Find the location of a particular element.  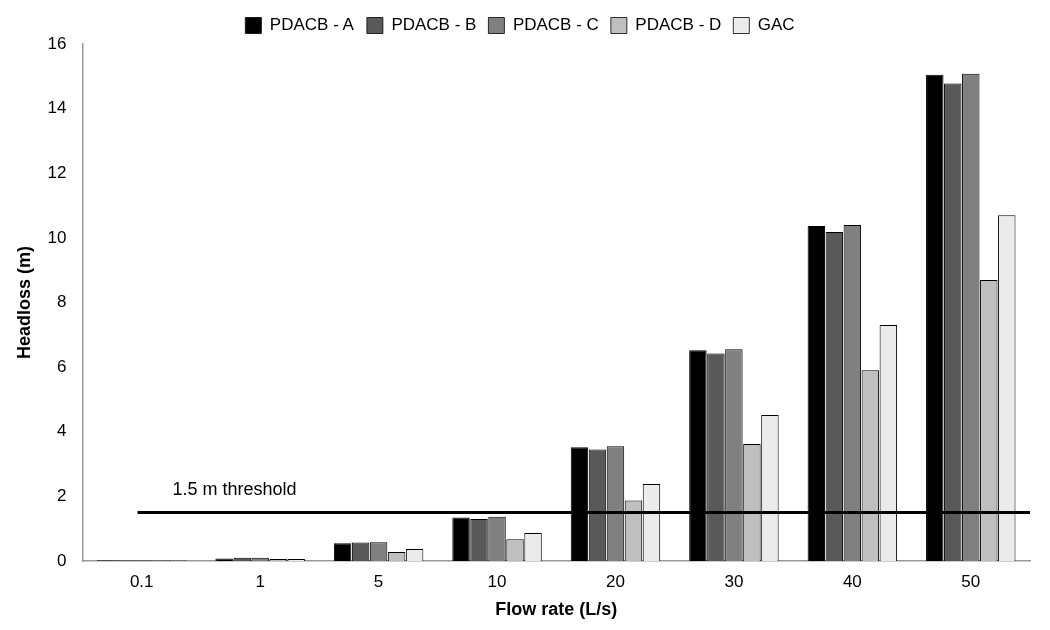

x-tick-label: 1 is located at coordinates (260, 581).